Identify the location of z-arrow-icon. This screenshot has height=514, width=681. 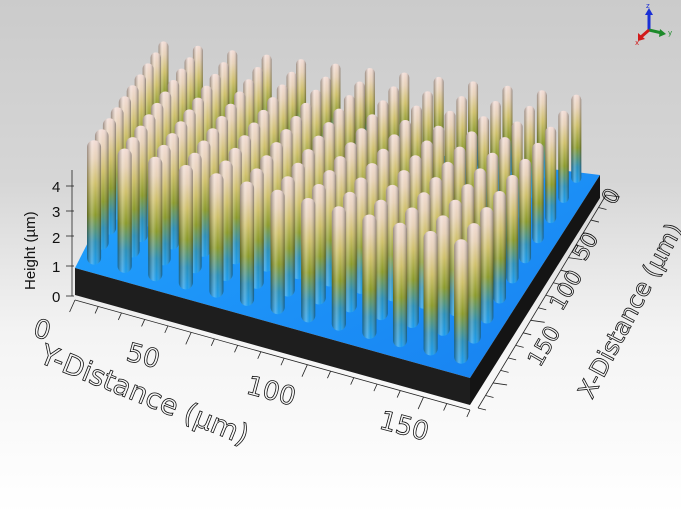
(649, 11).